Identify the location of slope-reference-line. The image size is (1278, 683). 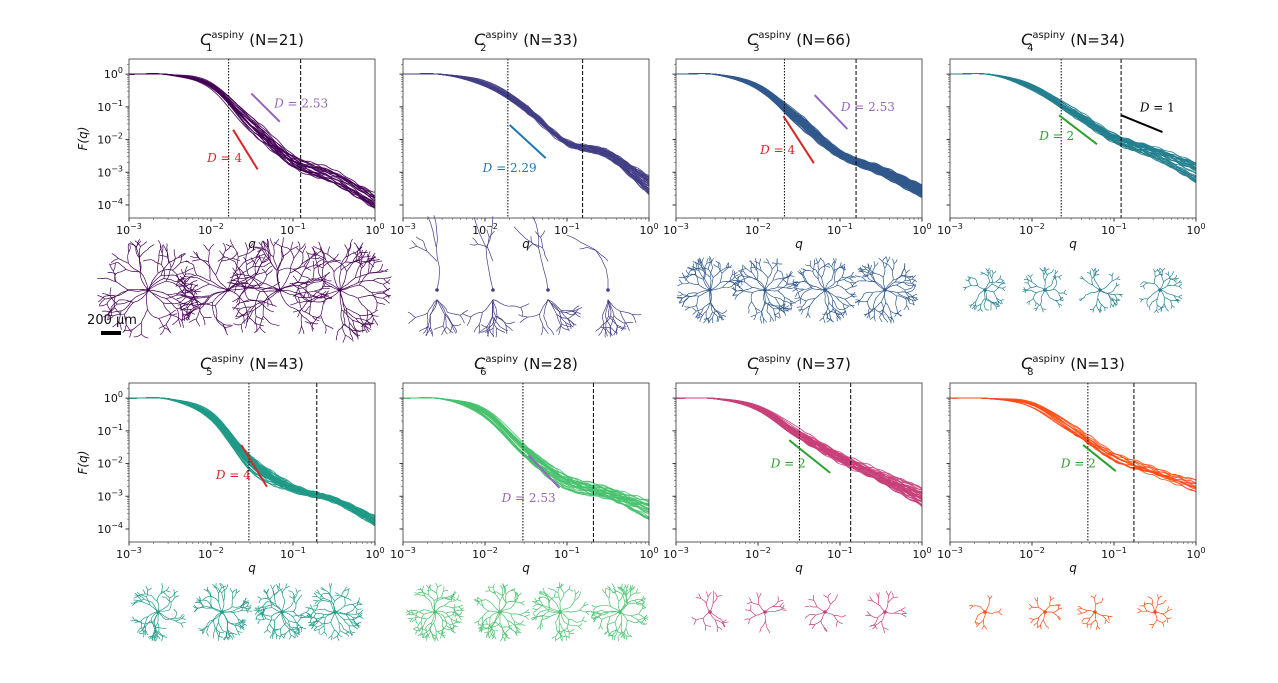
(528, 141).